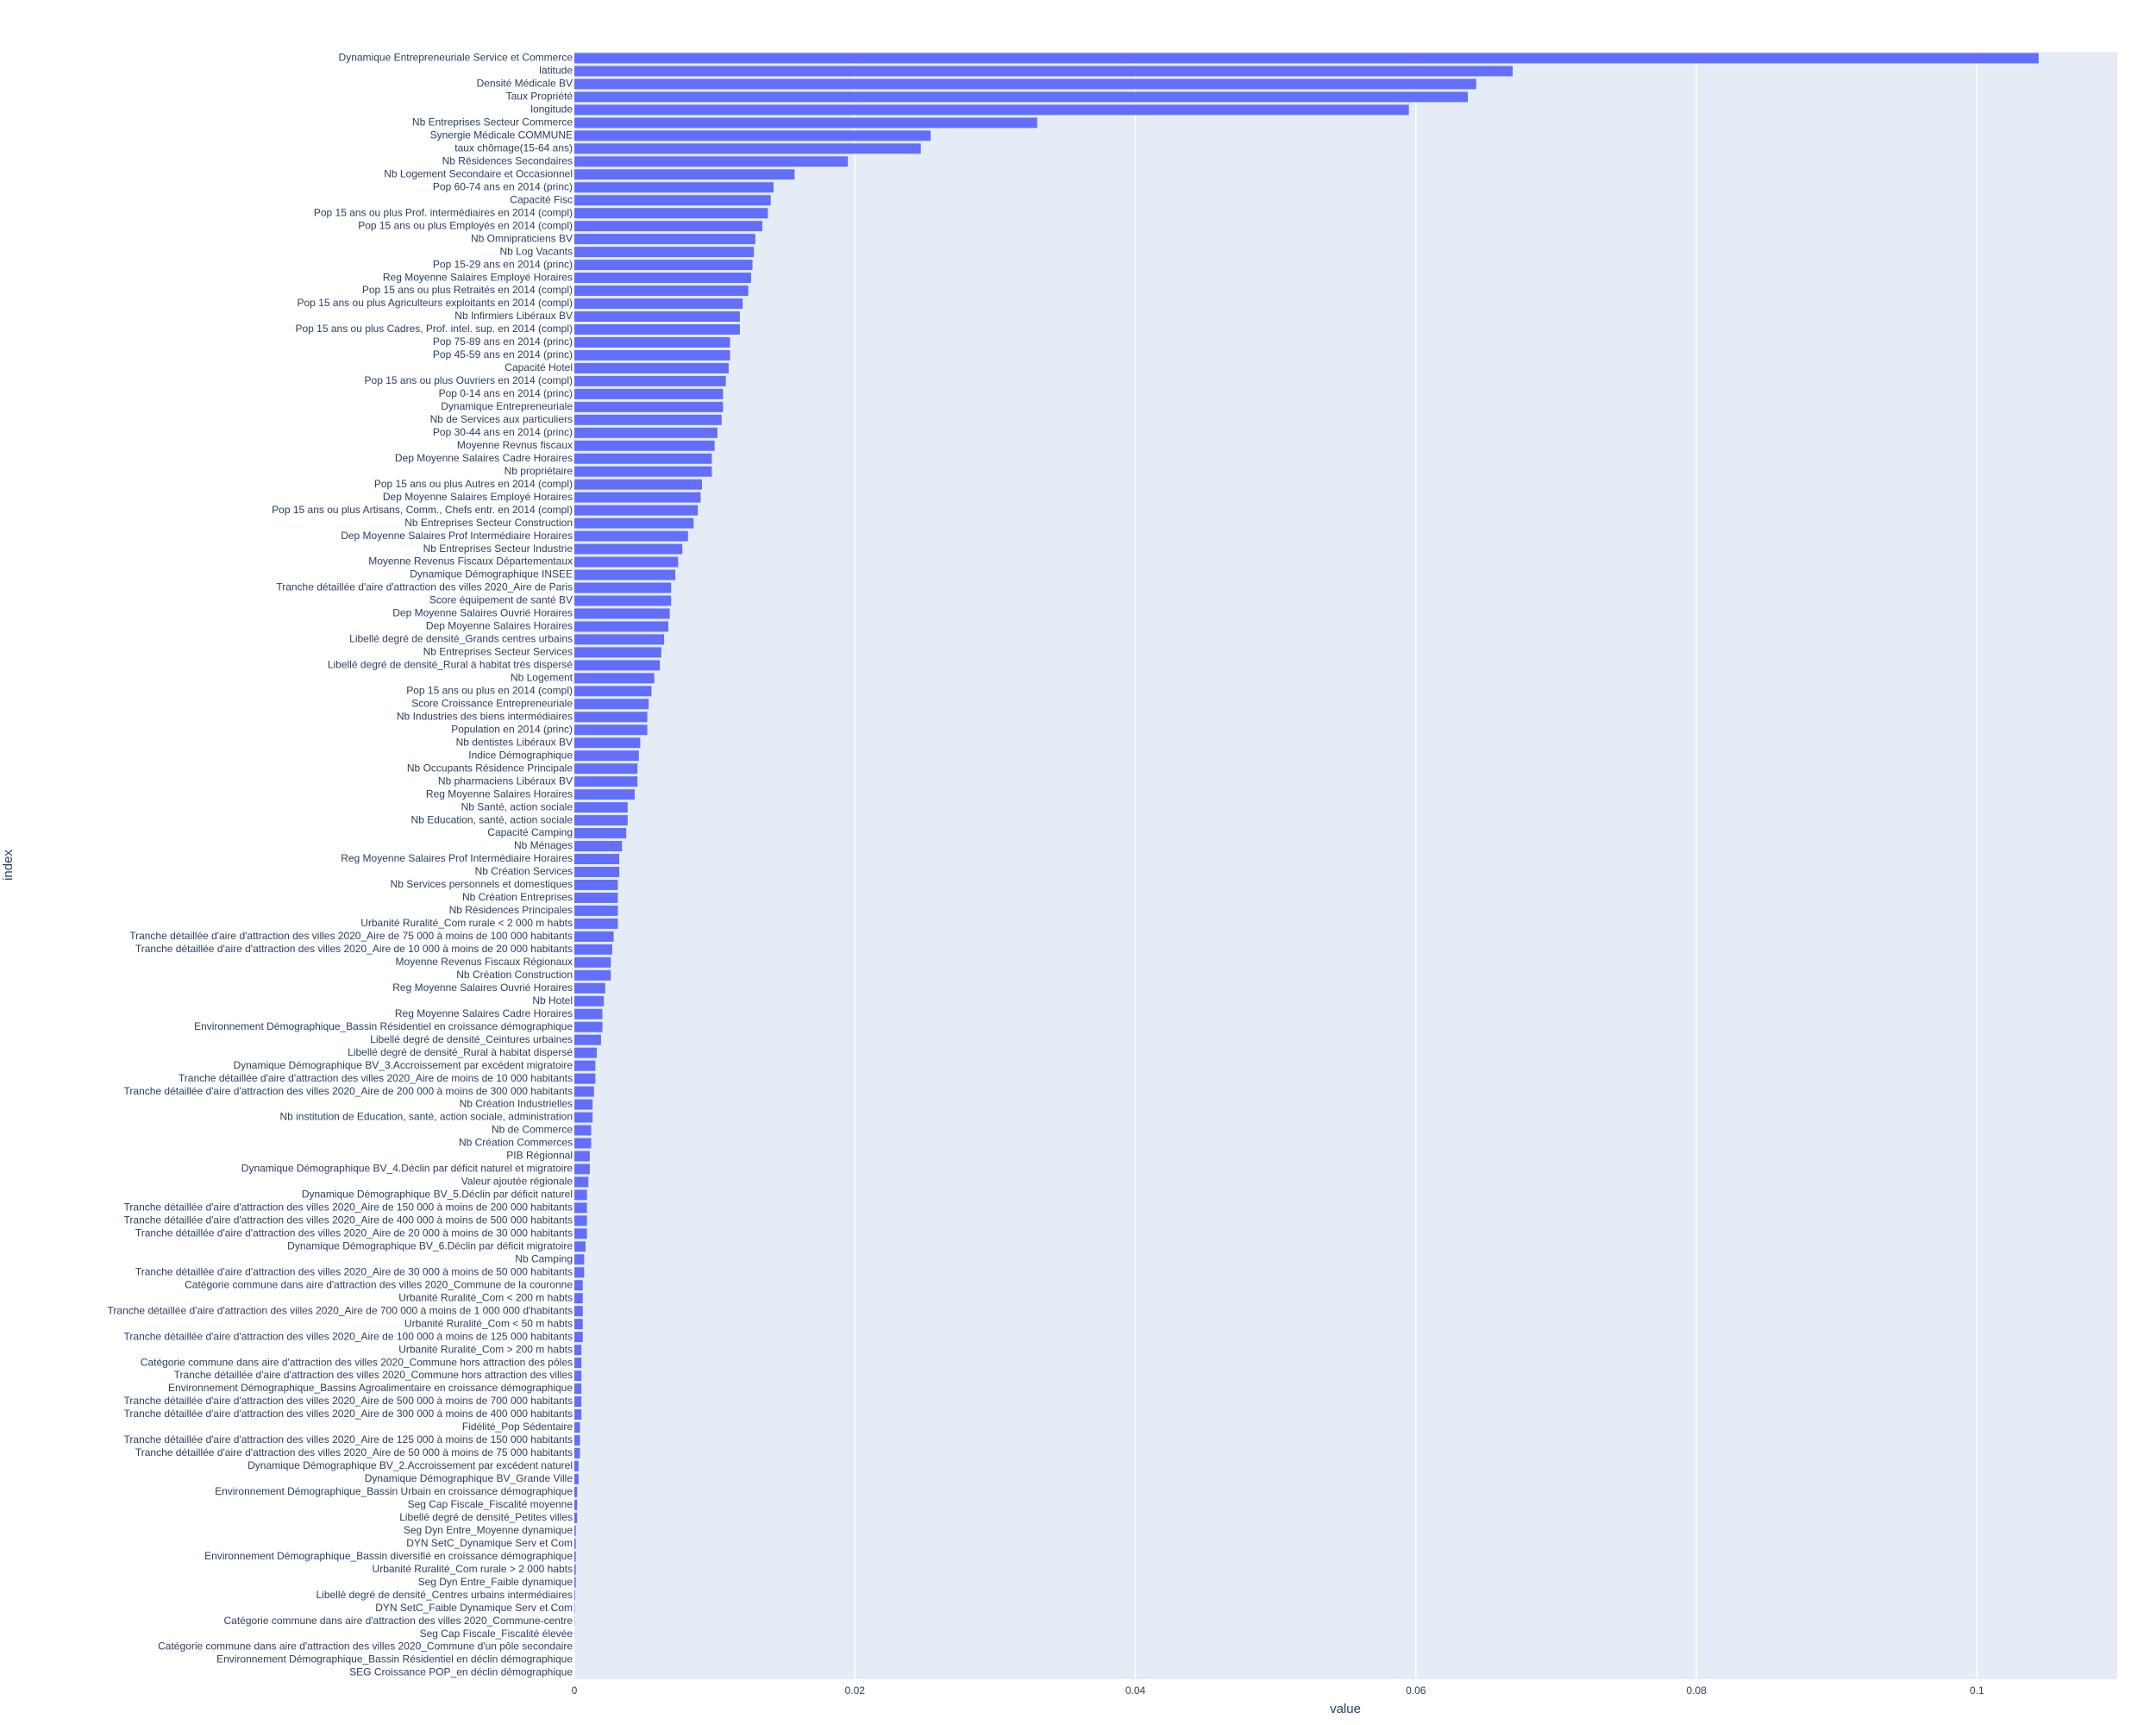 The height and width of the screenshot is (1725, 2156). What do you see at coordinates (542, 678) in the screenshot?
I see `y-tick-label: Nb Logement` at bounding box center [542, 678].